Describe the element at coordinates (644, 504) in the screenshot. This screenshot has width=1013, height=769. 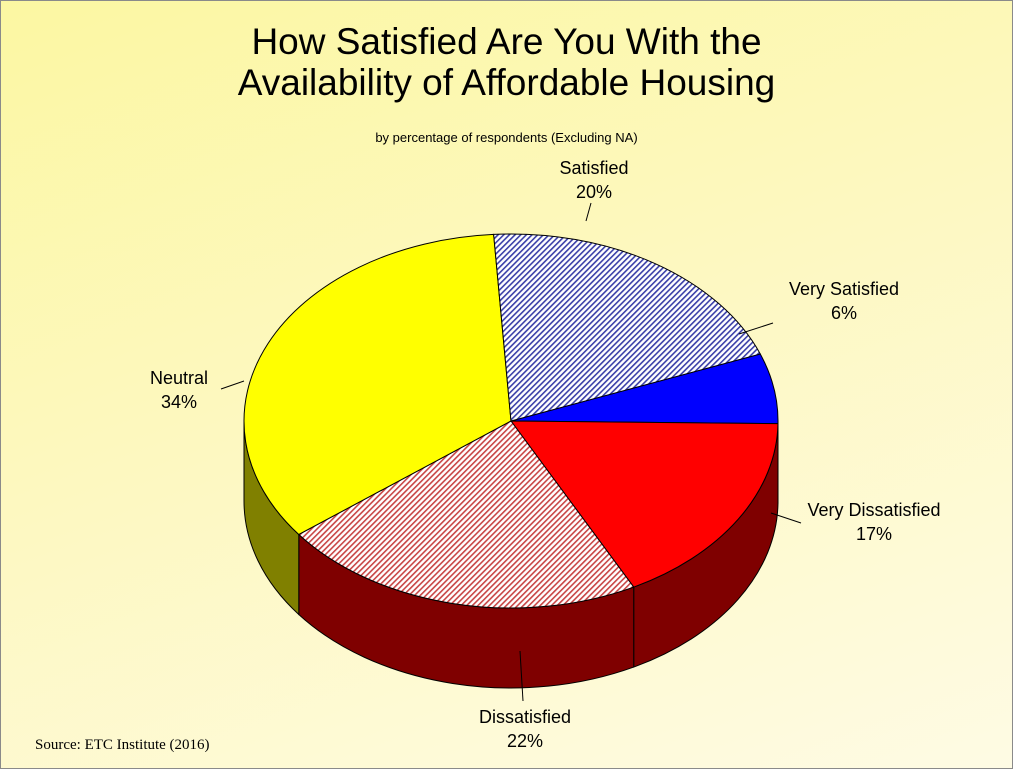
I see `pie-slice-very-dissatisfied` at that location.